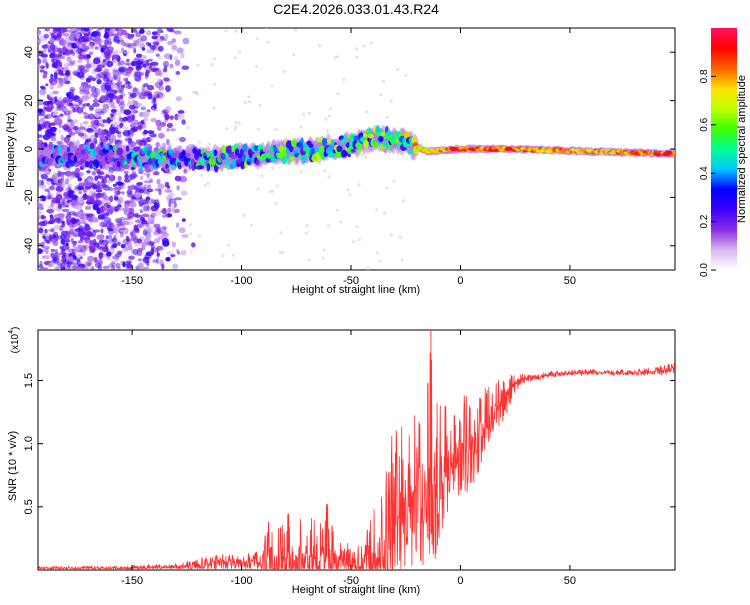 Image resolution: width=750 pixels, height=605 pixels. Describe the element at coordinates (704, 76) in the screenshot. I see `colorbar-tick-label: 0.8` at that location.